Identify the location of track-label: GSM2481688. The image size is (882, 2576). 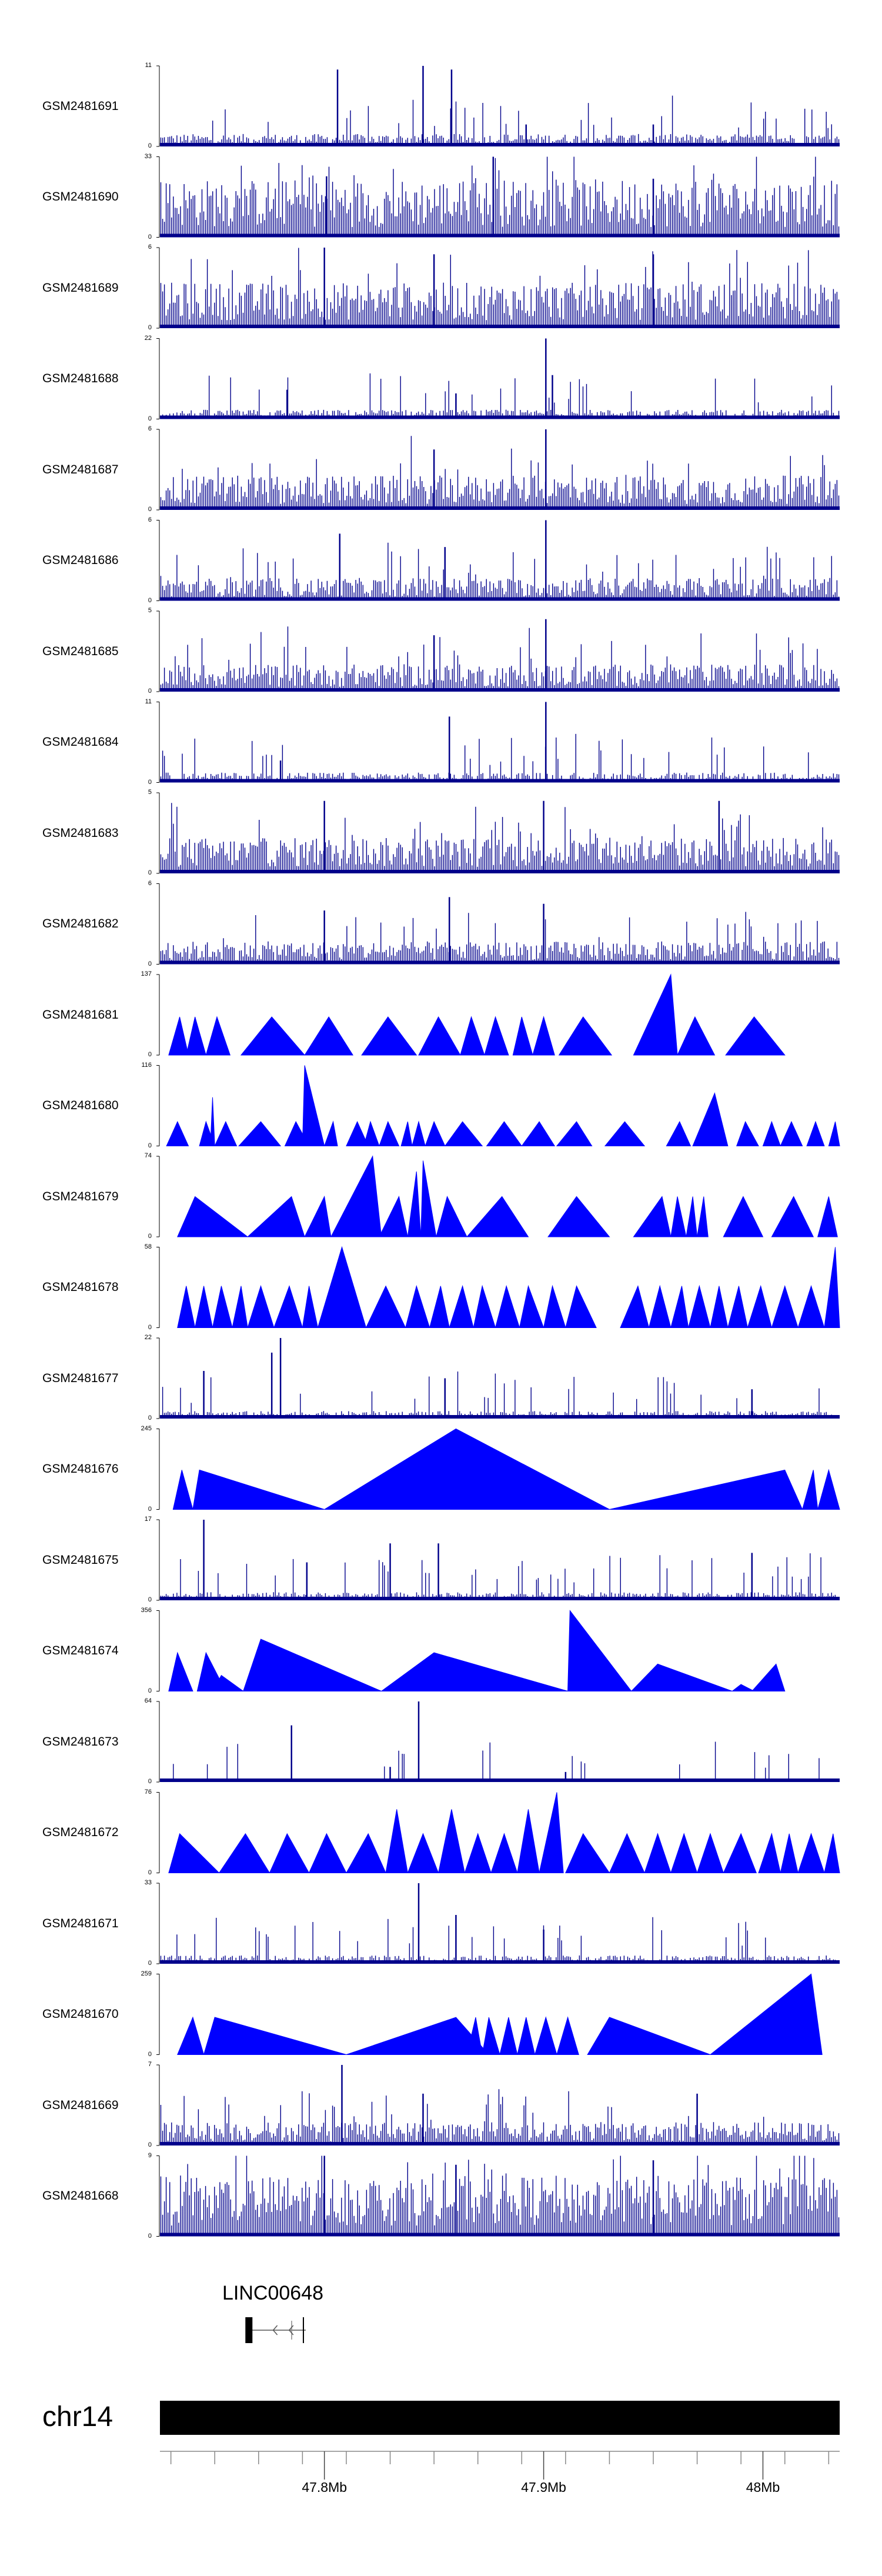
(80, 378).